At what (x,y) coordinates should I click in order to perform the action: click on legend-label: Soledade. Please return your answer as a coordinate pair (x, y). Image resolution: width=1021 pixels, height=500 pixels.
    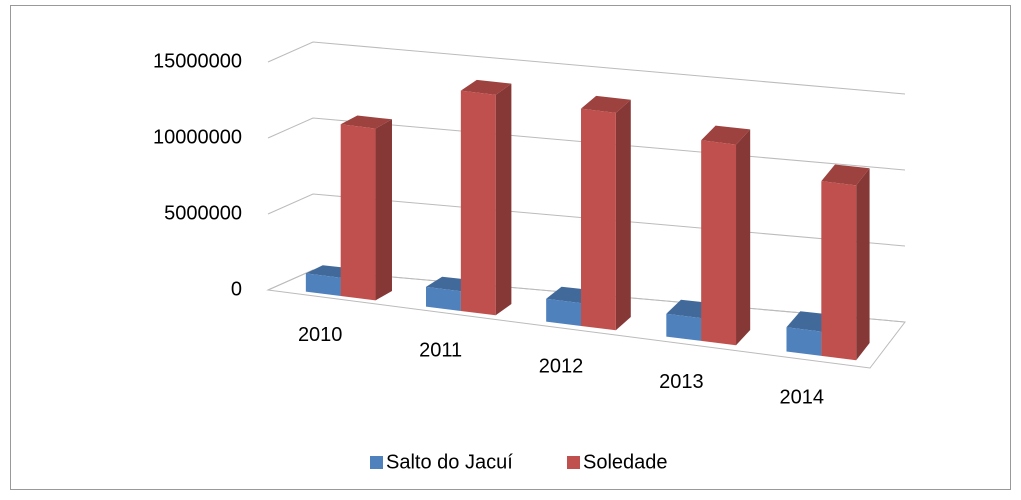
    Looking at the image, I should click on (625, 462).